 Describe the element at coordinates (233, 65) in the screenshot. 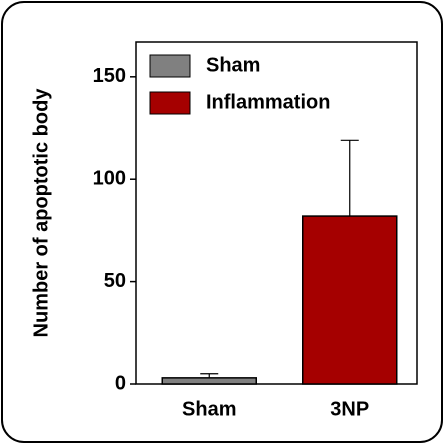

I see `legend-label: Sham` at that location.